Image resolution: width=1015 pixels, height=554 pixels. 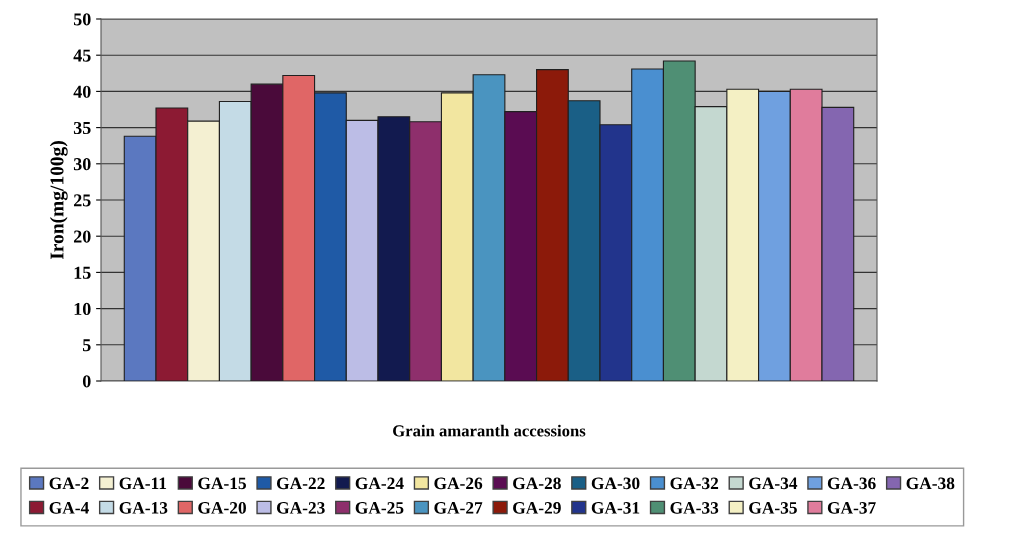 What do you see at coordinates (851, 508) in the screenshot?
I see `legend-label: GA-37` at bounding box center [851, 508].